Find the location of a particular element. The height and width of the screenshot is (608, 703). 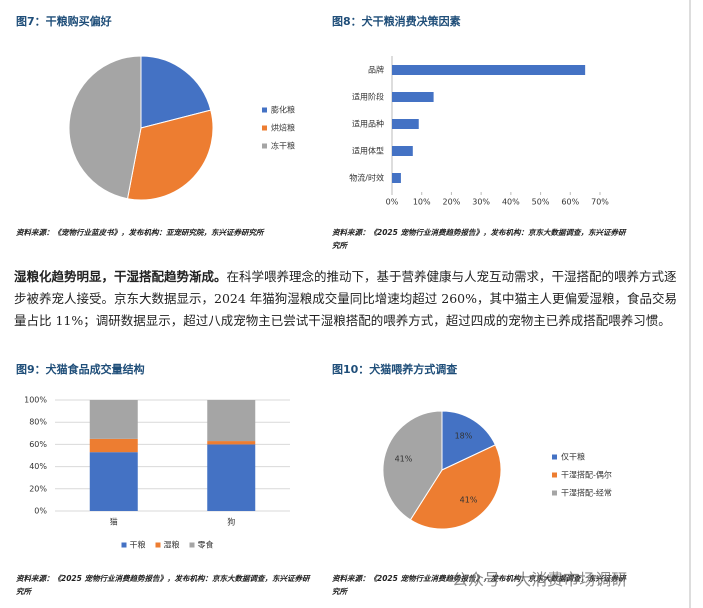

chart-title: 图7：干粮购买偏好 is located at coordinates (64, 21).